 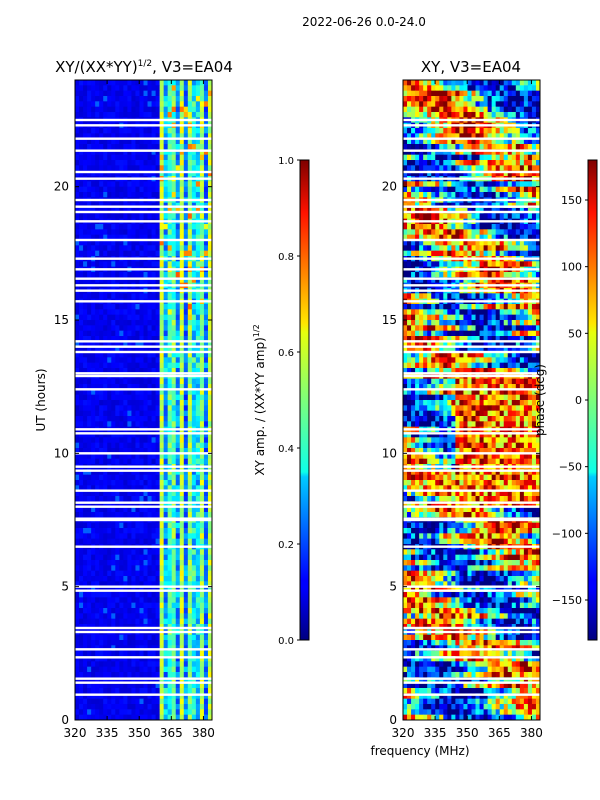 What do you see at coordinates (41, 399) in the screenshot?
I see `left-y-axis-label: UT (hours)` at bounding box center [41, 399].